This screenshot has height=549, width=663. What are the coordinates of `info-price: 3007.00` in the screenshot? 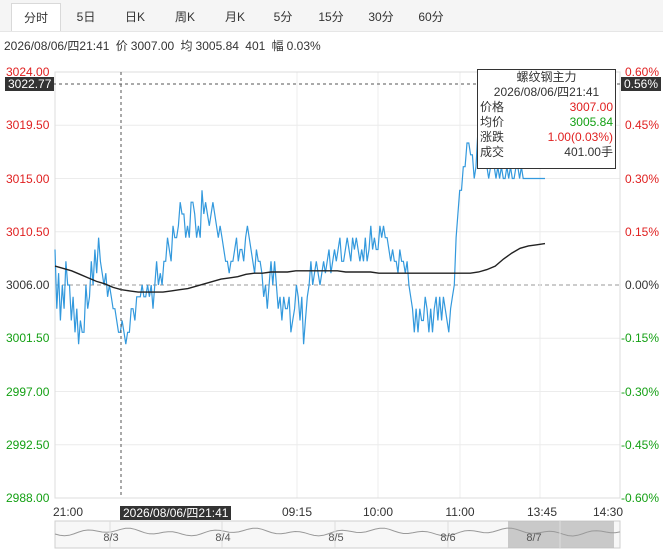 It's located at (152, 46).